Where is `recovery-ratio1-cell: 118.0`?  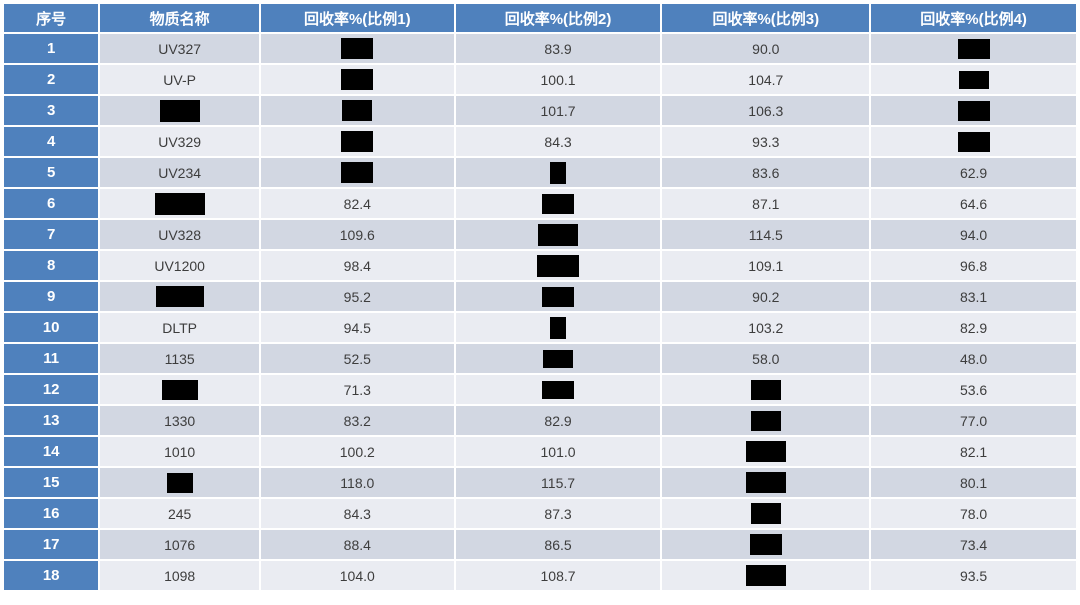
recovery-ratio1-cell: 118.0 is located at coordinates (357, 482).